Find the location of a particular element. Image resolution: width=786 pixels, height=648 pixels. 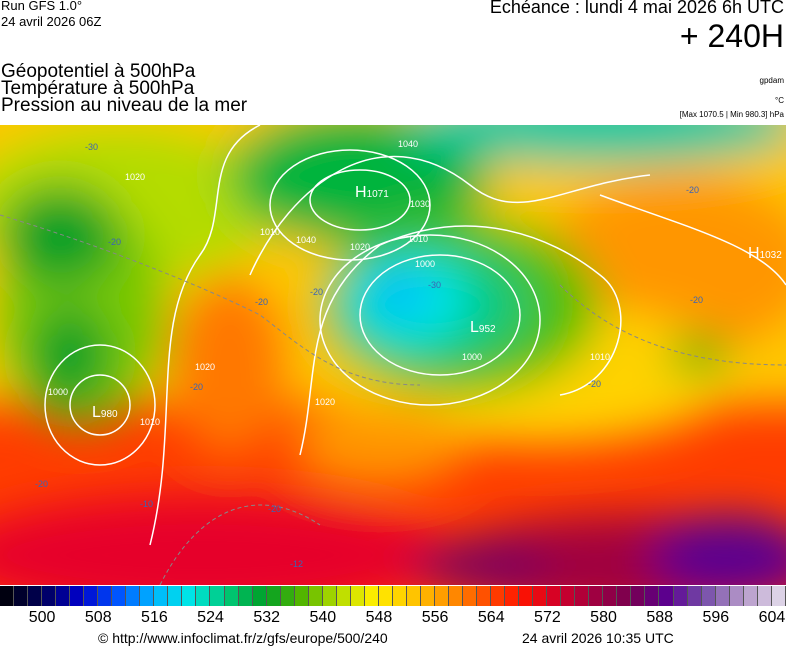

color-scale-tick: 500 is located at coordinates (42, 617).